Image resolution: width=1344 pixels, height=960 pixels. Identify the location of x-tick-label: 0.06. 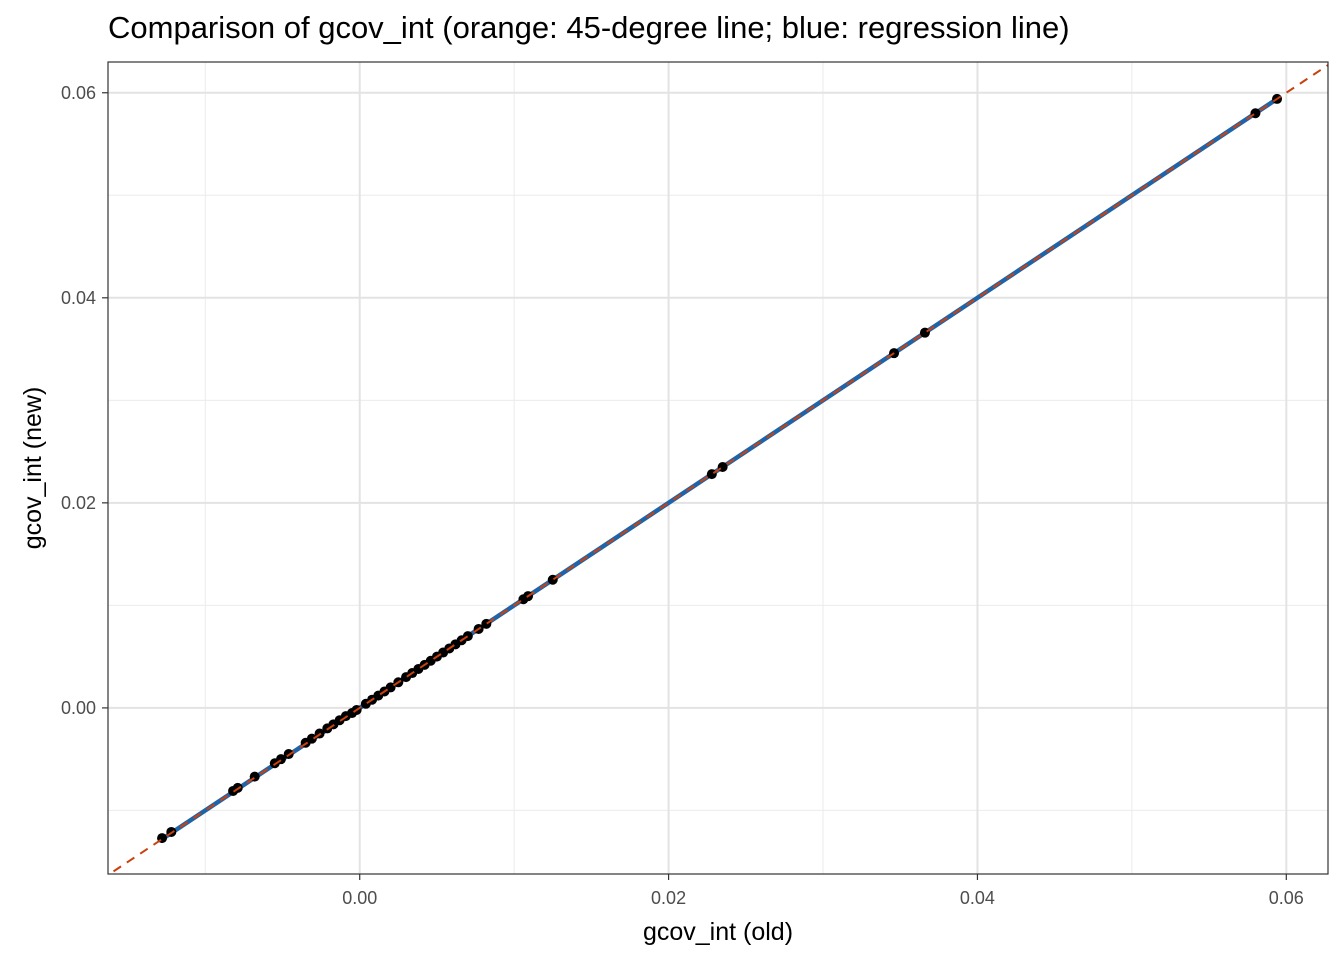
(1286, 898).